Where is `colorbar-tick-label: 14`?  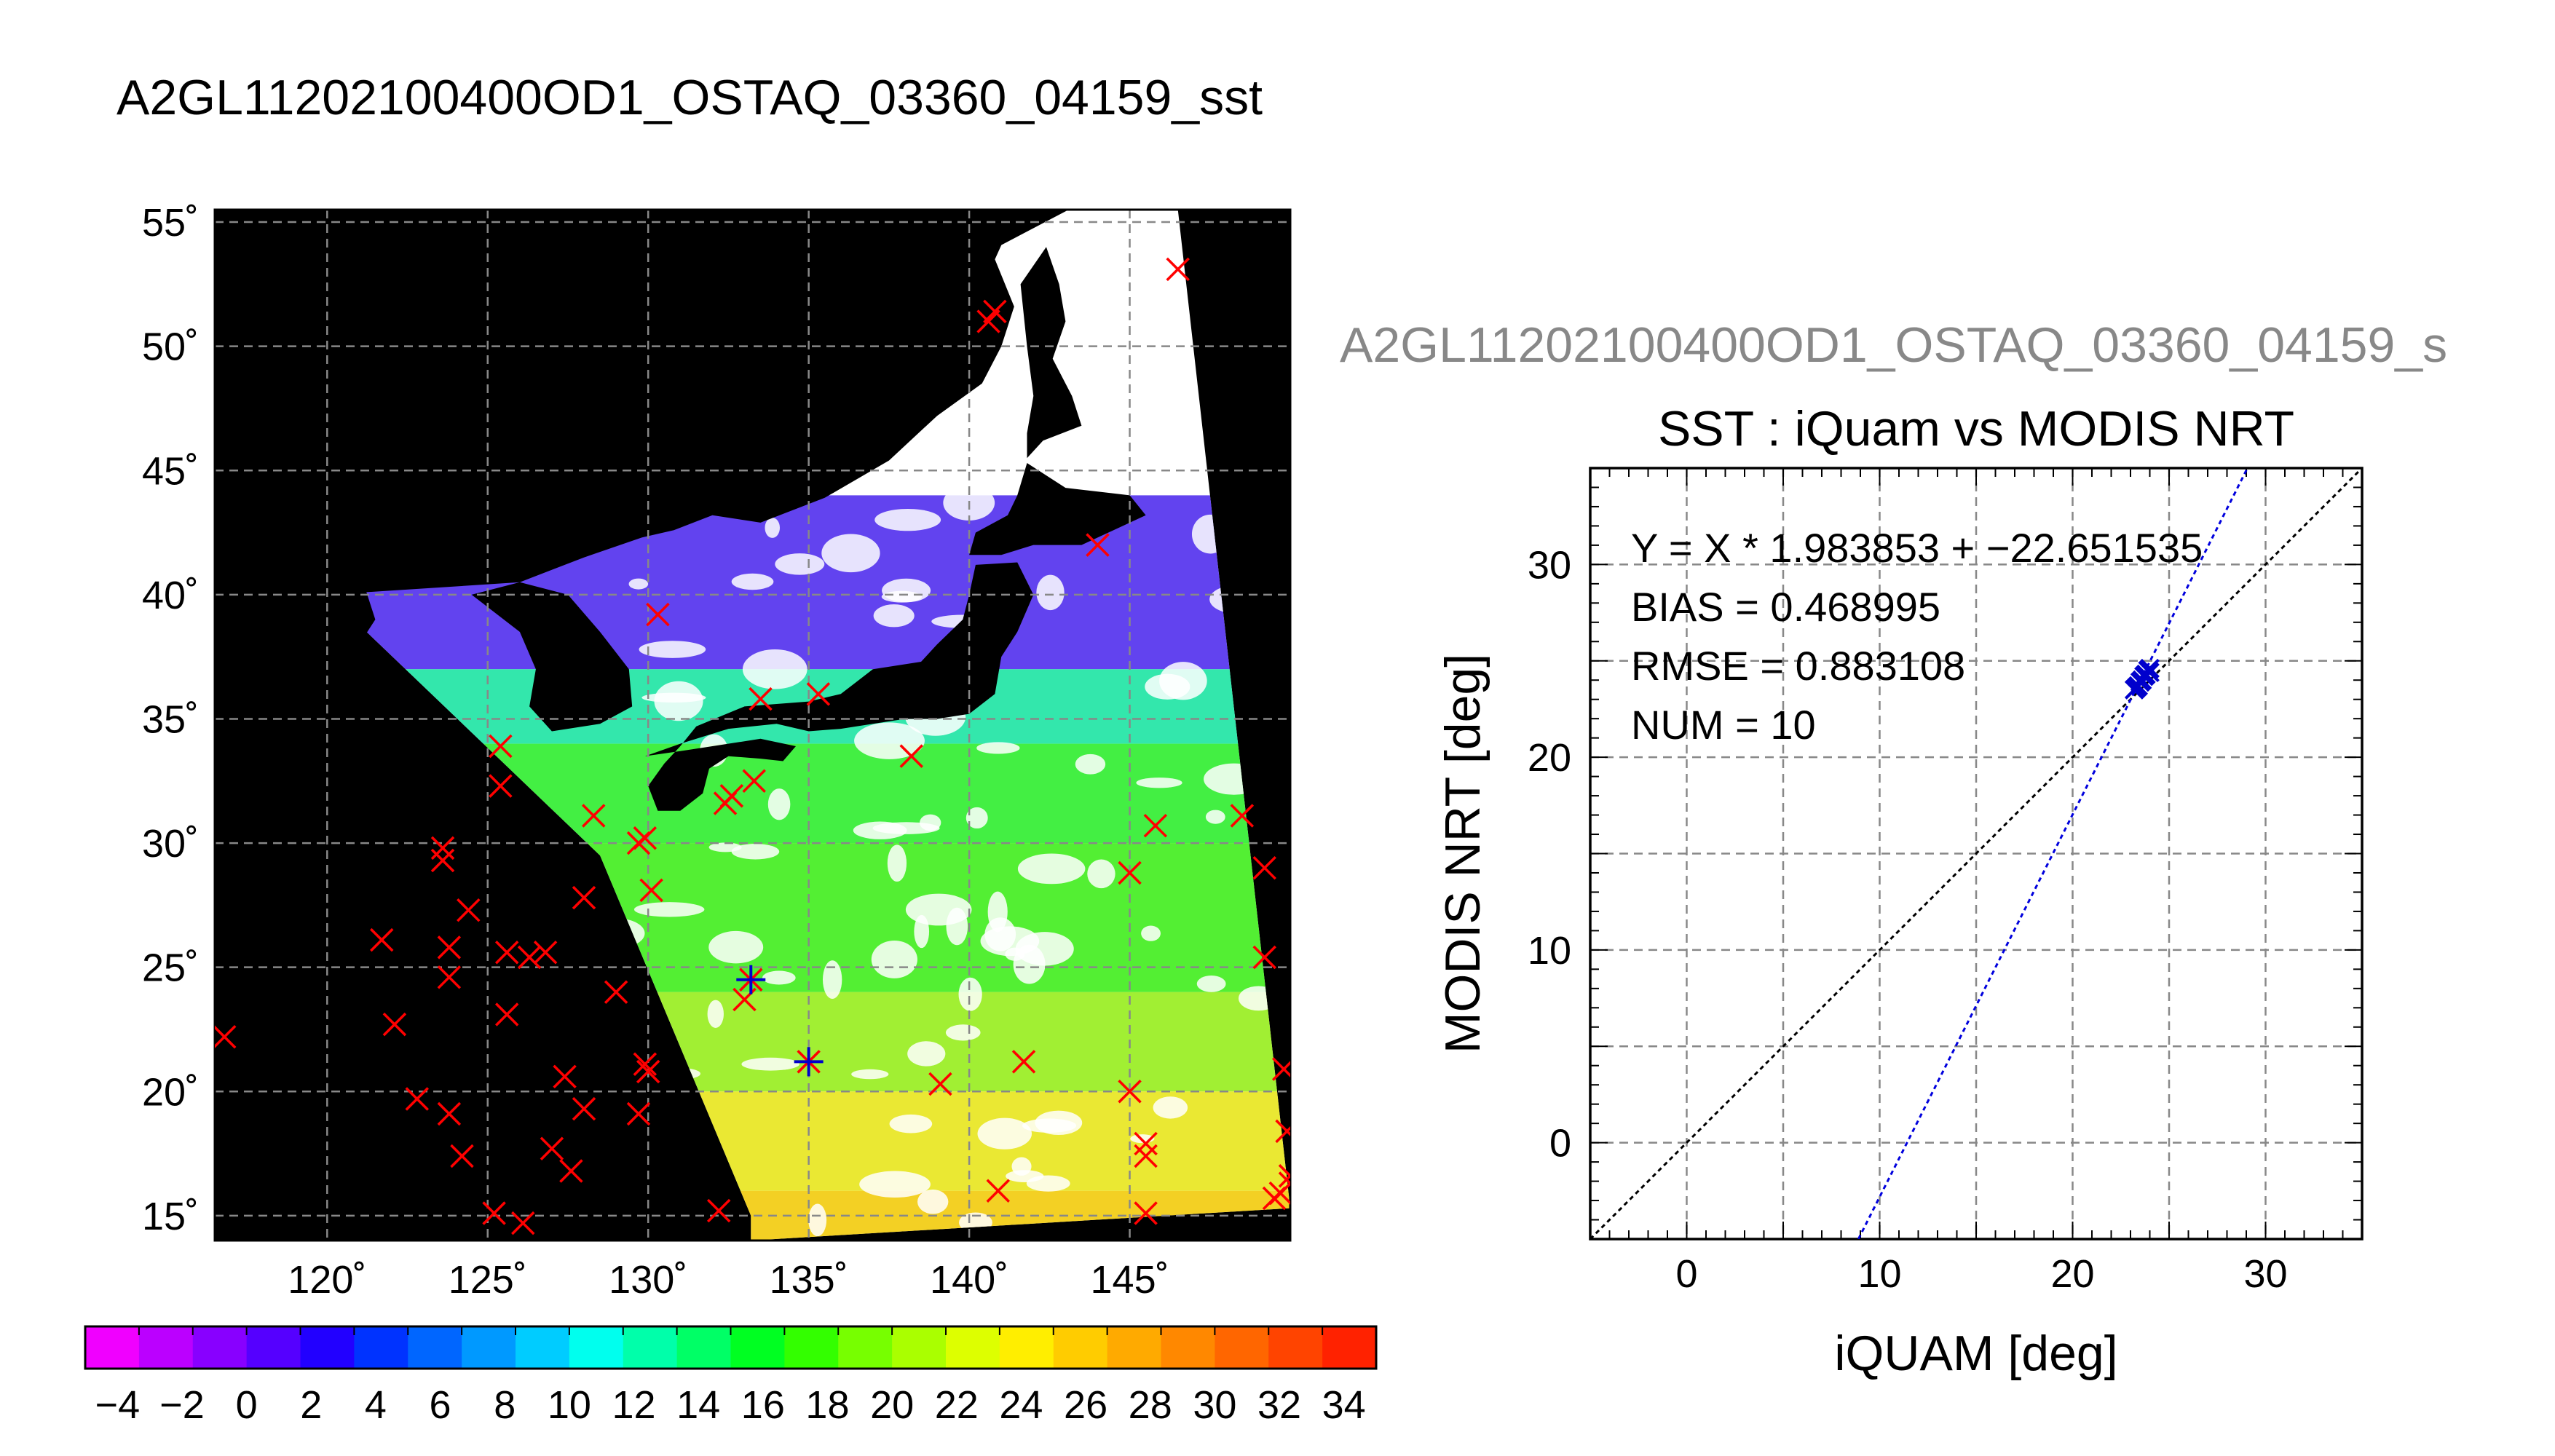 colorbar-tick-label: 14 is located at coordinates (698, 1405).